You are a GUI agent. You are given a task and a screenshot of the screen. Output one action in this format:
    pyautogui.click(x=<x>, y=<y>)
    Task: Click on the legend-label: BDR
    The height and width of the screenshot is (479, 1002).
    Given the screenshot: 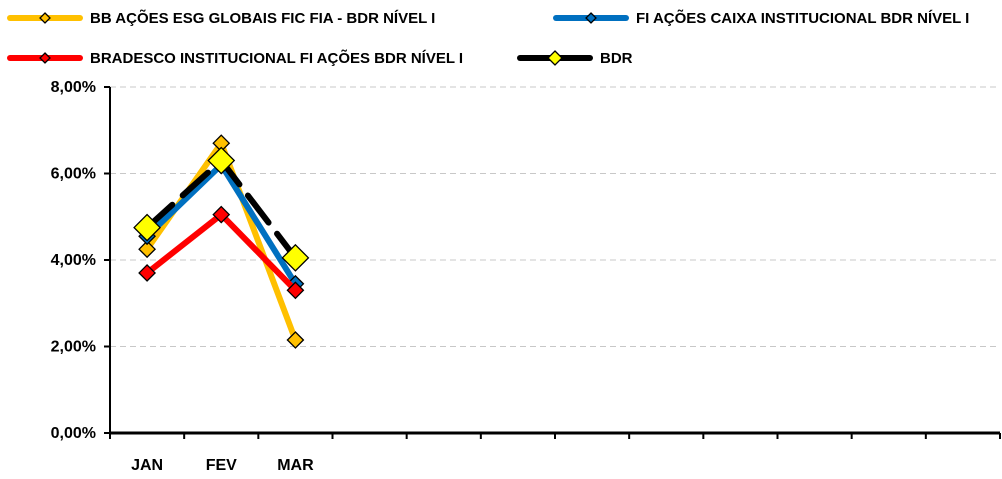 What is the action you would take?
    pyautogui.click(x=616, y=58)
    